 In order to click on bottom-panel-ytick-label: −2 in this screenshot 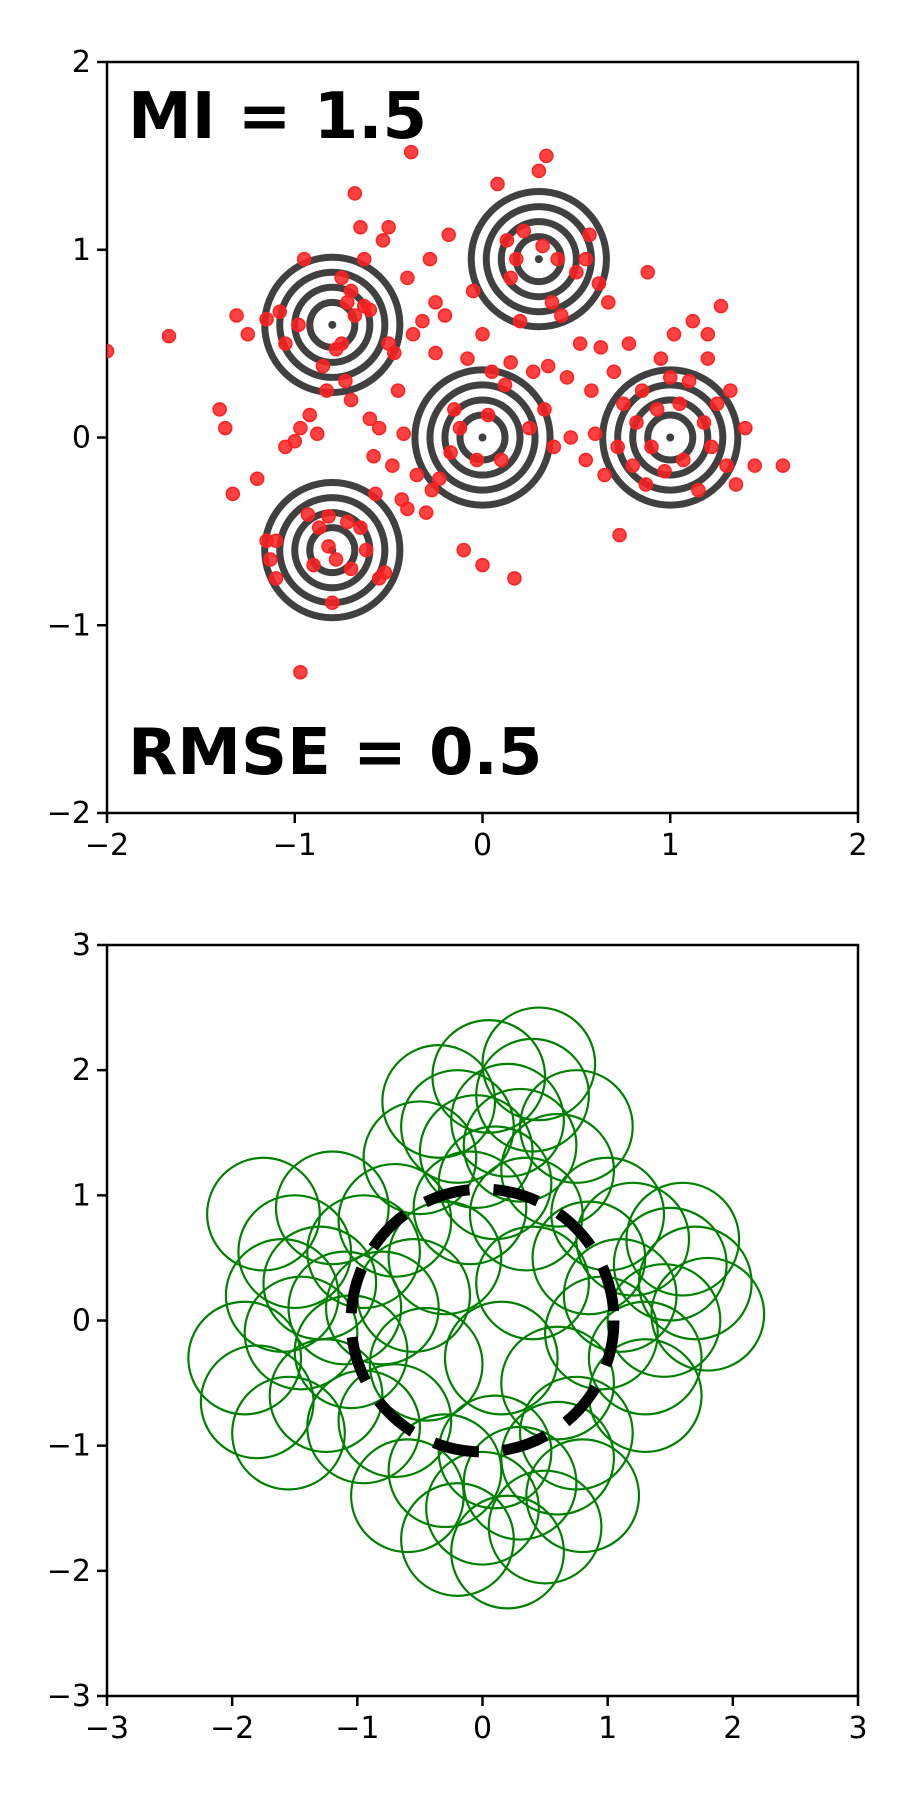, I will do `click(69, 1571)`.